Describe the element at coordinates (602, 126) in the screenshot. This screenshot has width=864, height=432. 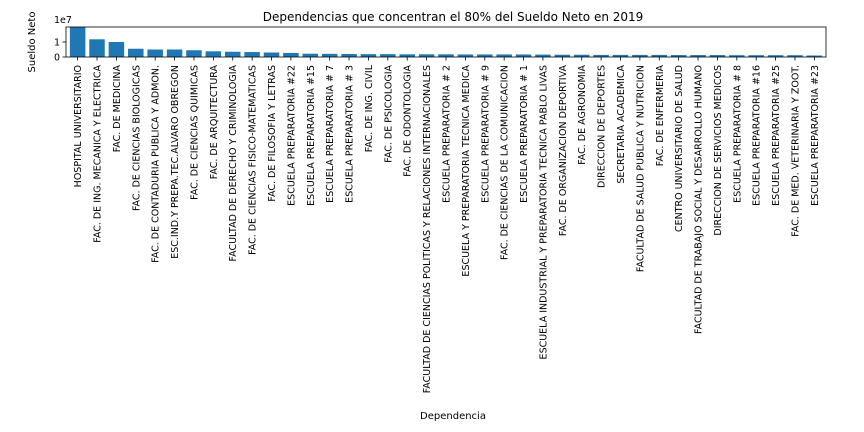
I see `x-tick-label: DIRECCION DE DEPORTES` at that location.